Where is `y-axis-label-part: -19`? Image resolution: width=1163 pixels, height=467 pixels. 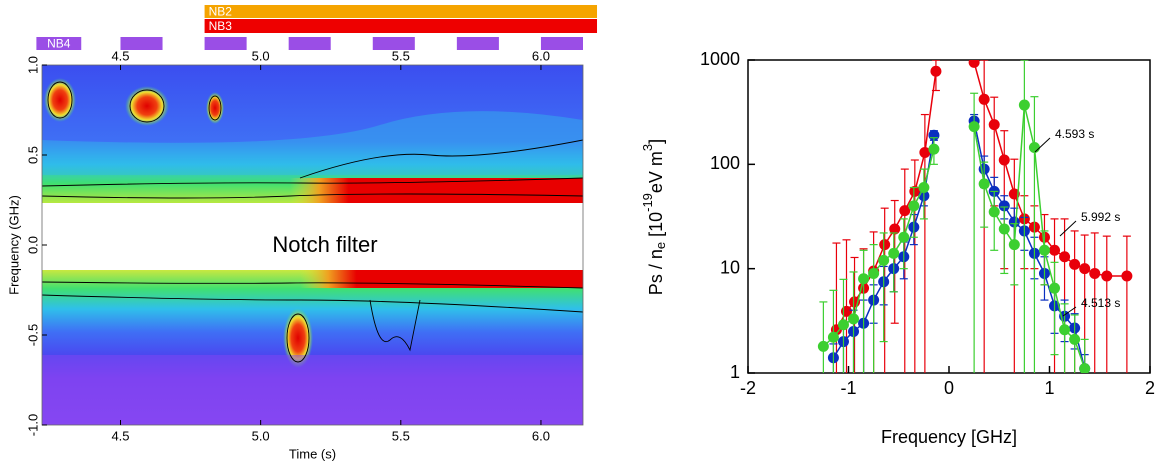
y-axis-label-part: -19 is located at coordinates (647, 202).